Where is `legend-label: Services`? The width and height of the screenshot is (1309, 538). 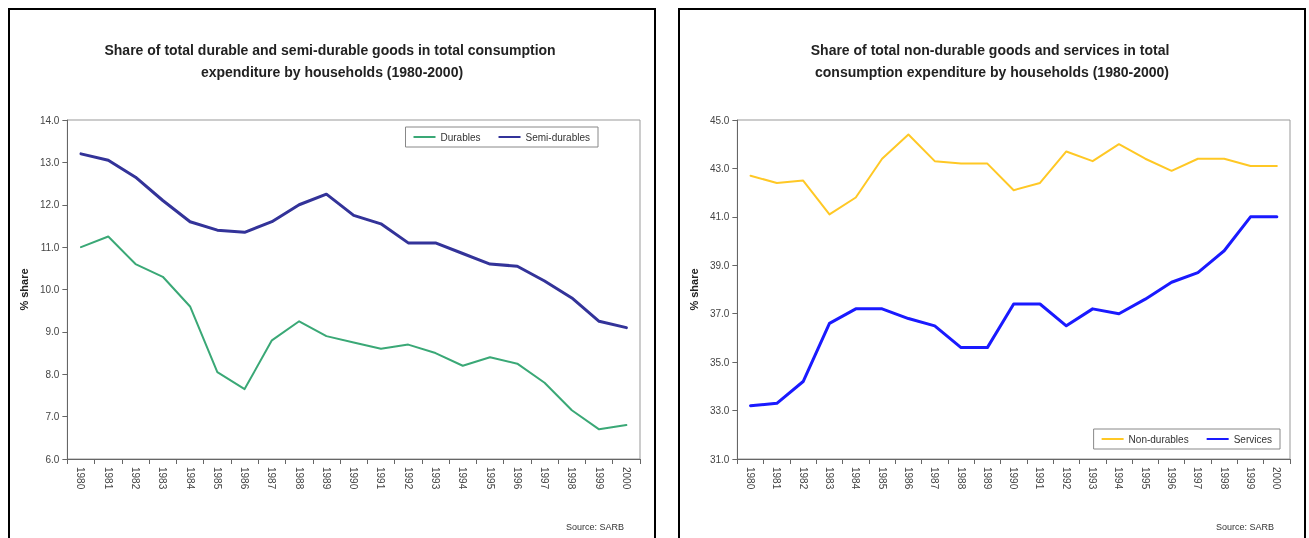
legend-label: Services is located at coordinates (1253, 439).